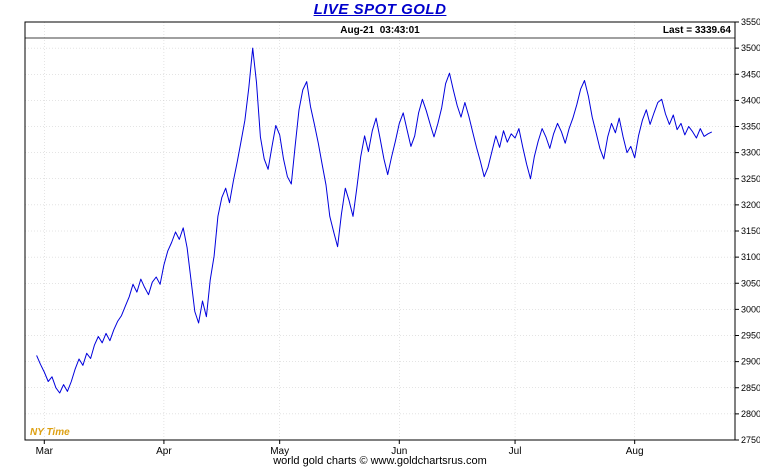 Image resolution: width=760 pixels, height=475 pixels. I want to click on y-tick-label: 2800, so click(750, 414).